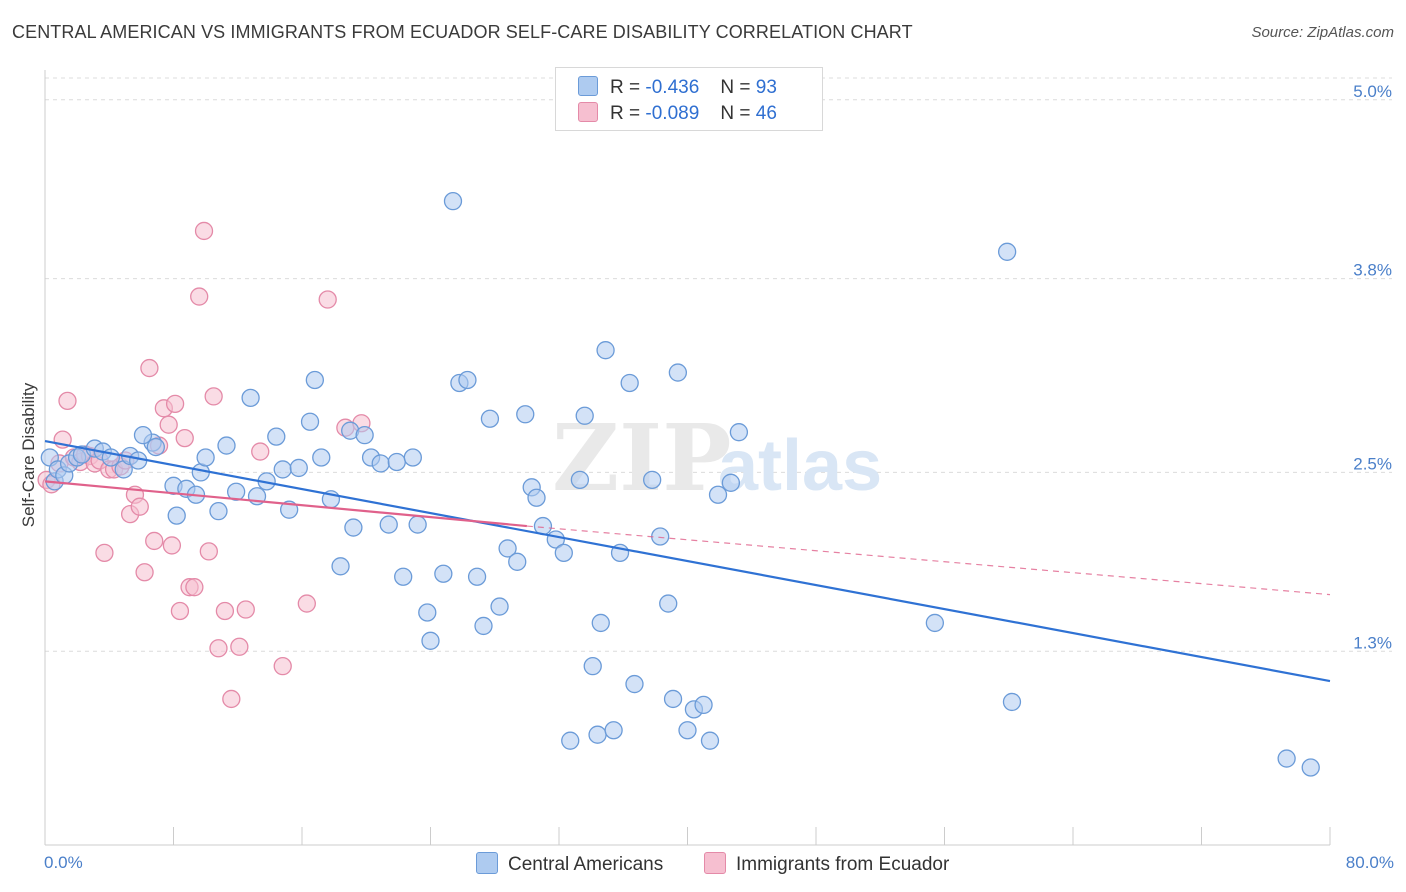 The height and width of the screenshot is (892, 1406). I want to click on trend-line-ecuador-extension, so click(928, 560).